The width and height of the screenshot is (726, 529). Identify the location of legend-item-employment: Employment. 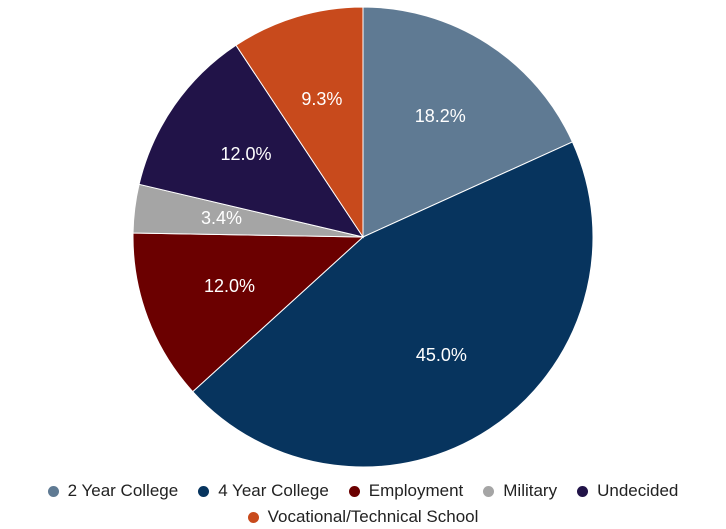
(406, 491).